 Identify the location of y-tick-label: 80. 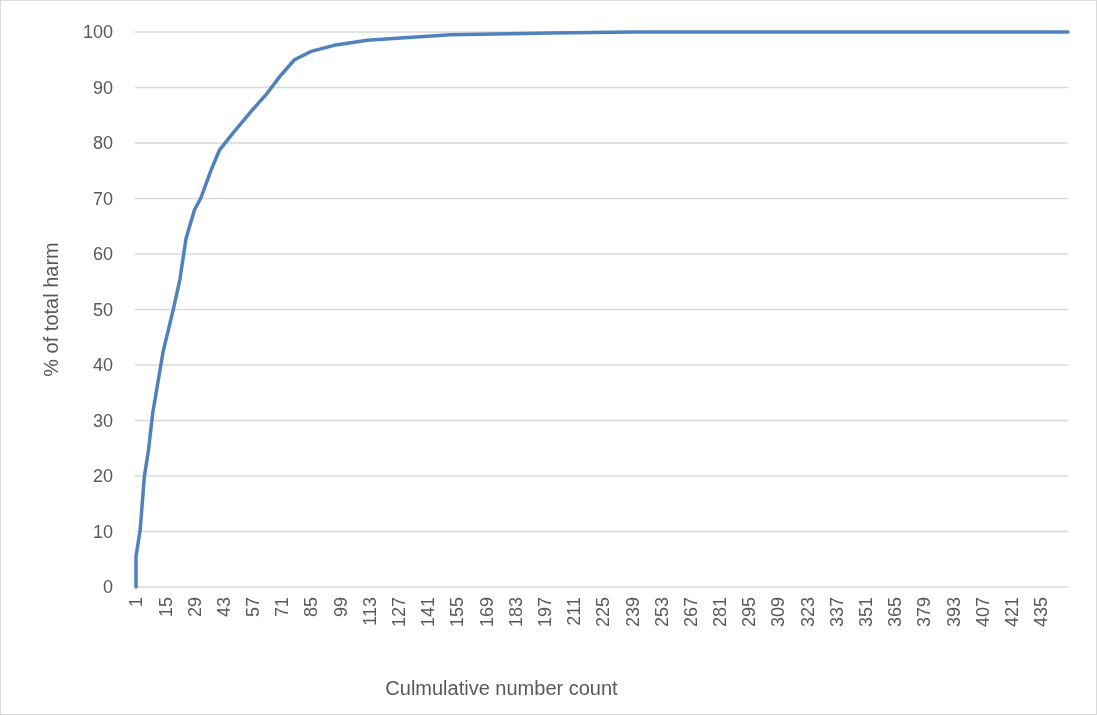
(102, 143).